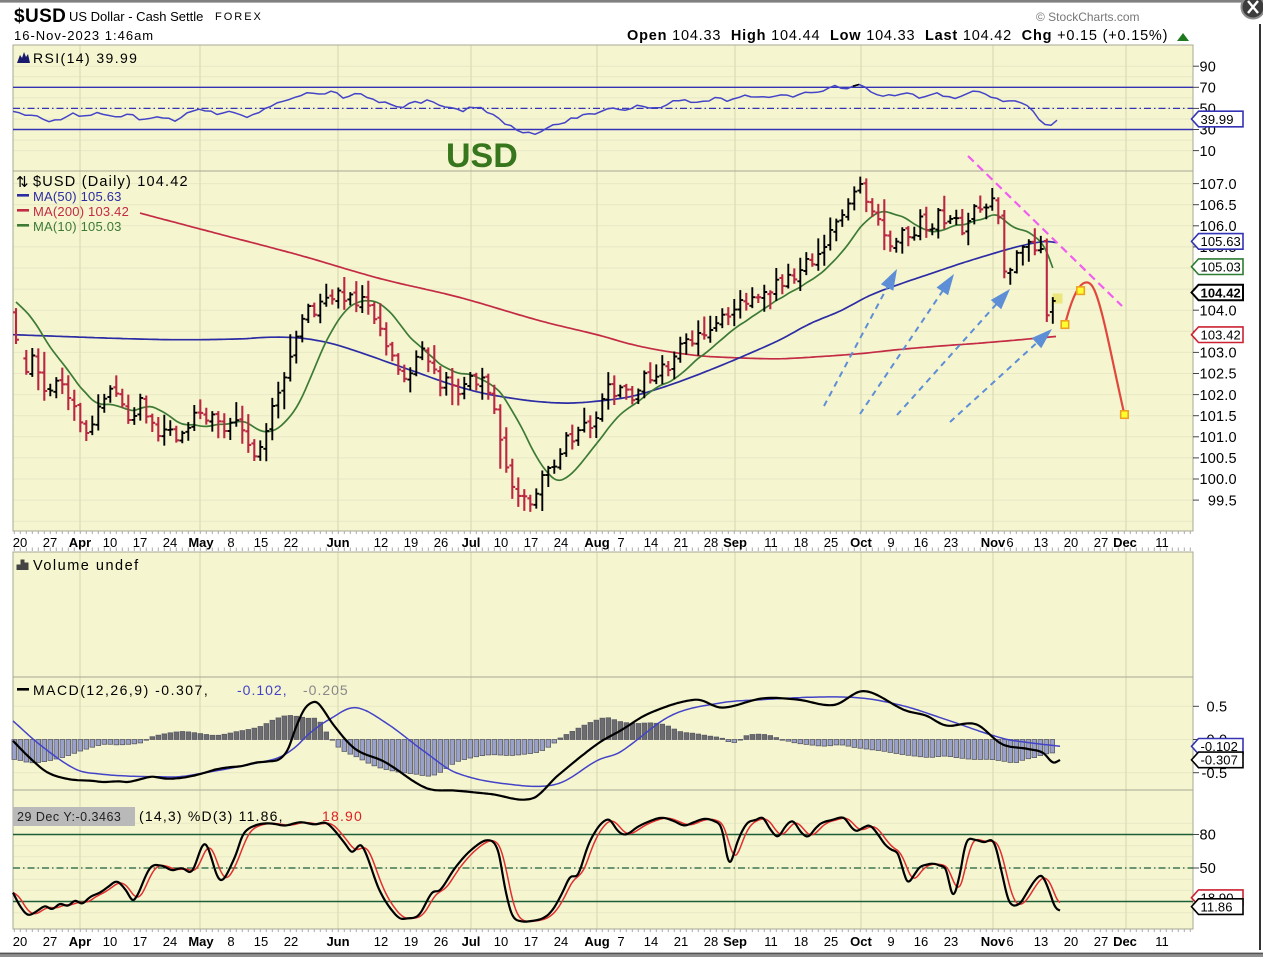  I want to click on svg-text: 104.0, so click(1218, 311).